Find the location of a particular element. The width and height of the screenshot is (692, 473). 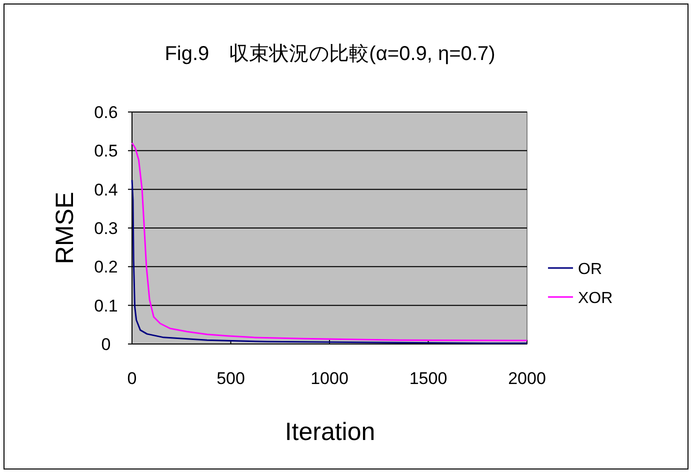

y-tick-label: 0.4 is located at coordinates (106, 190).